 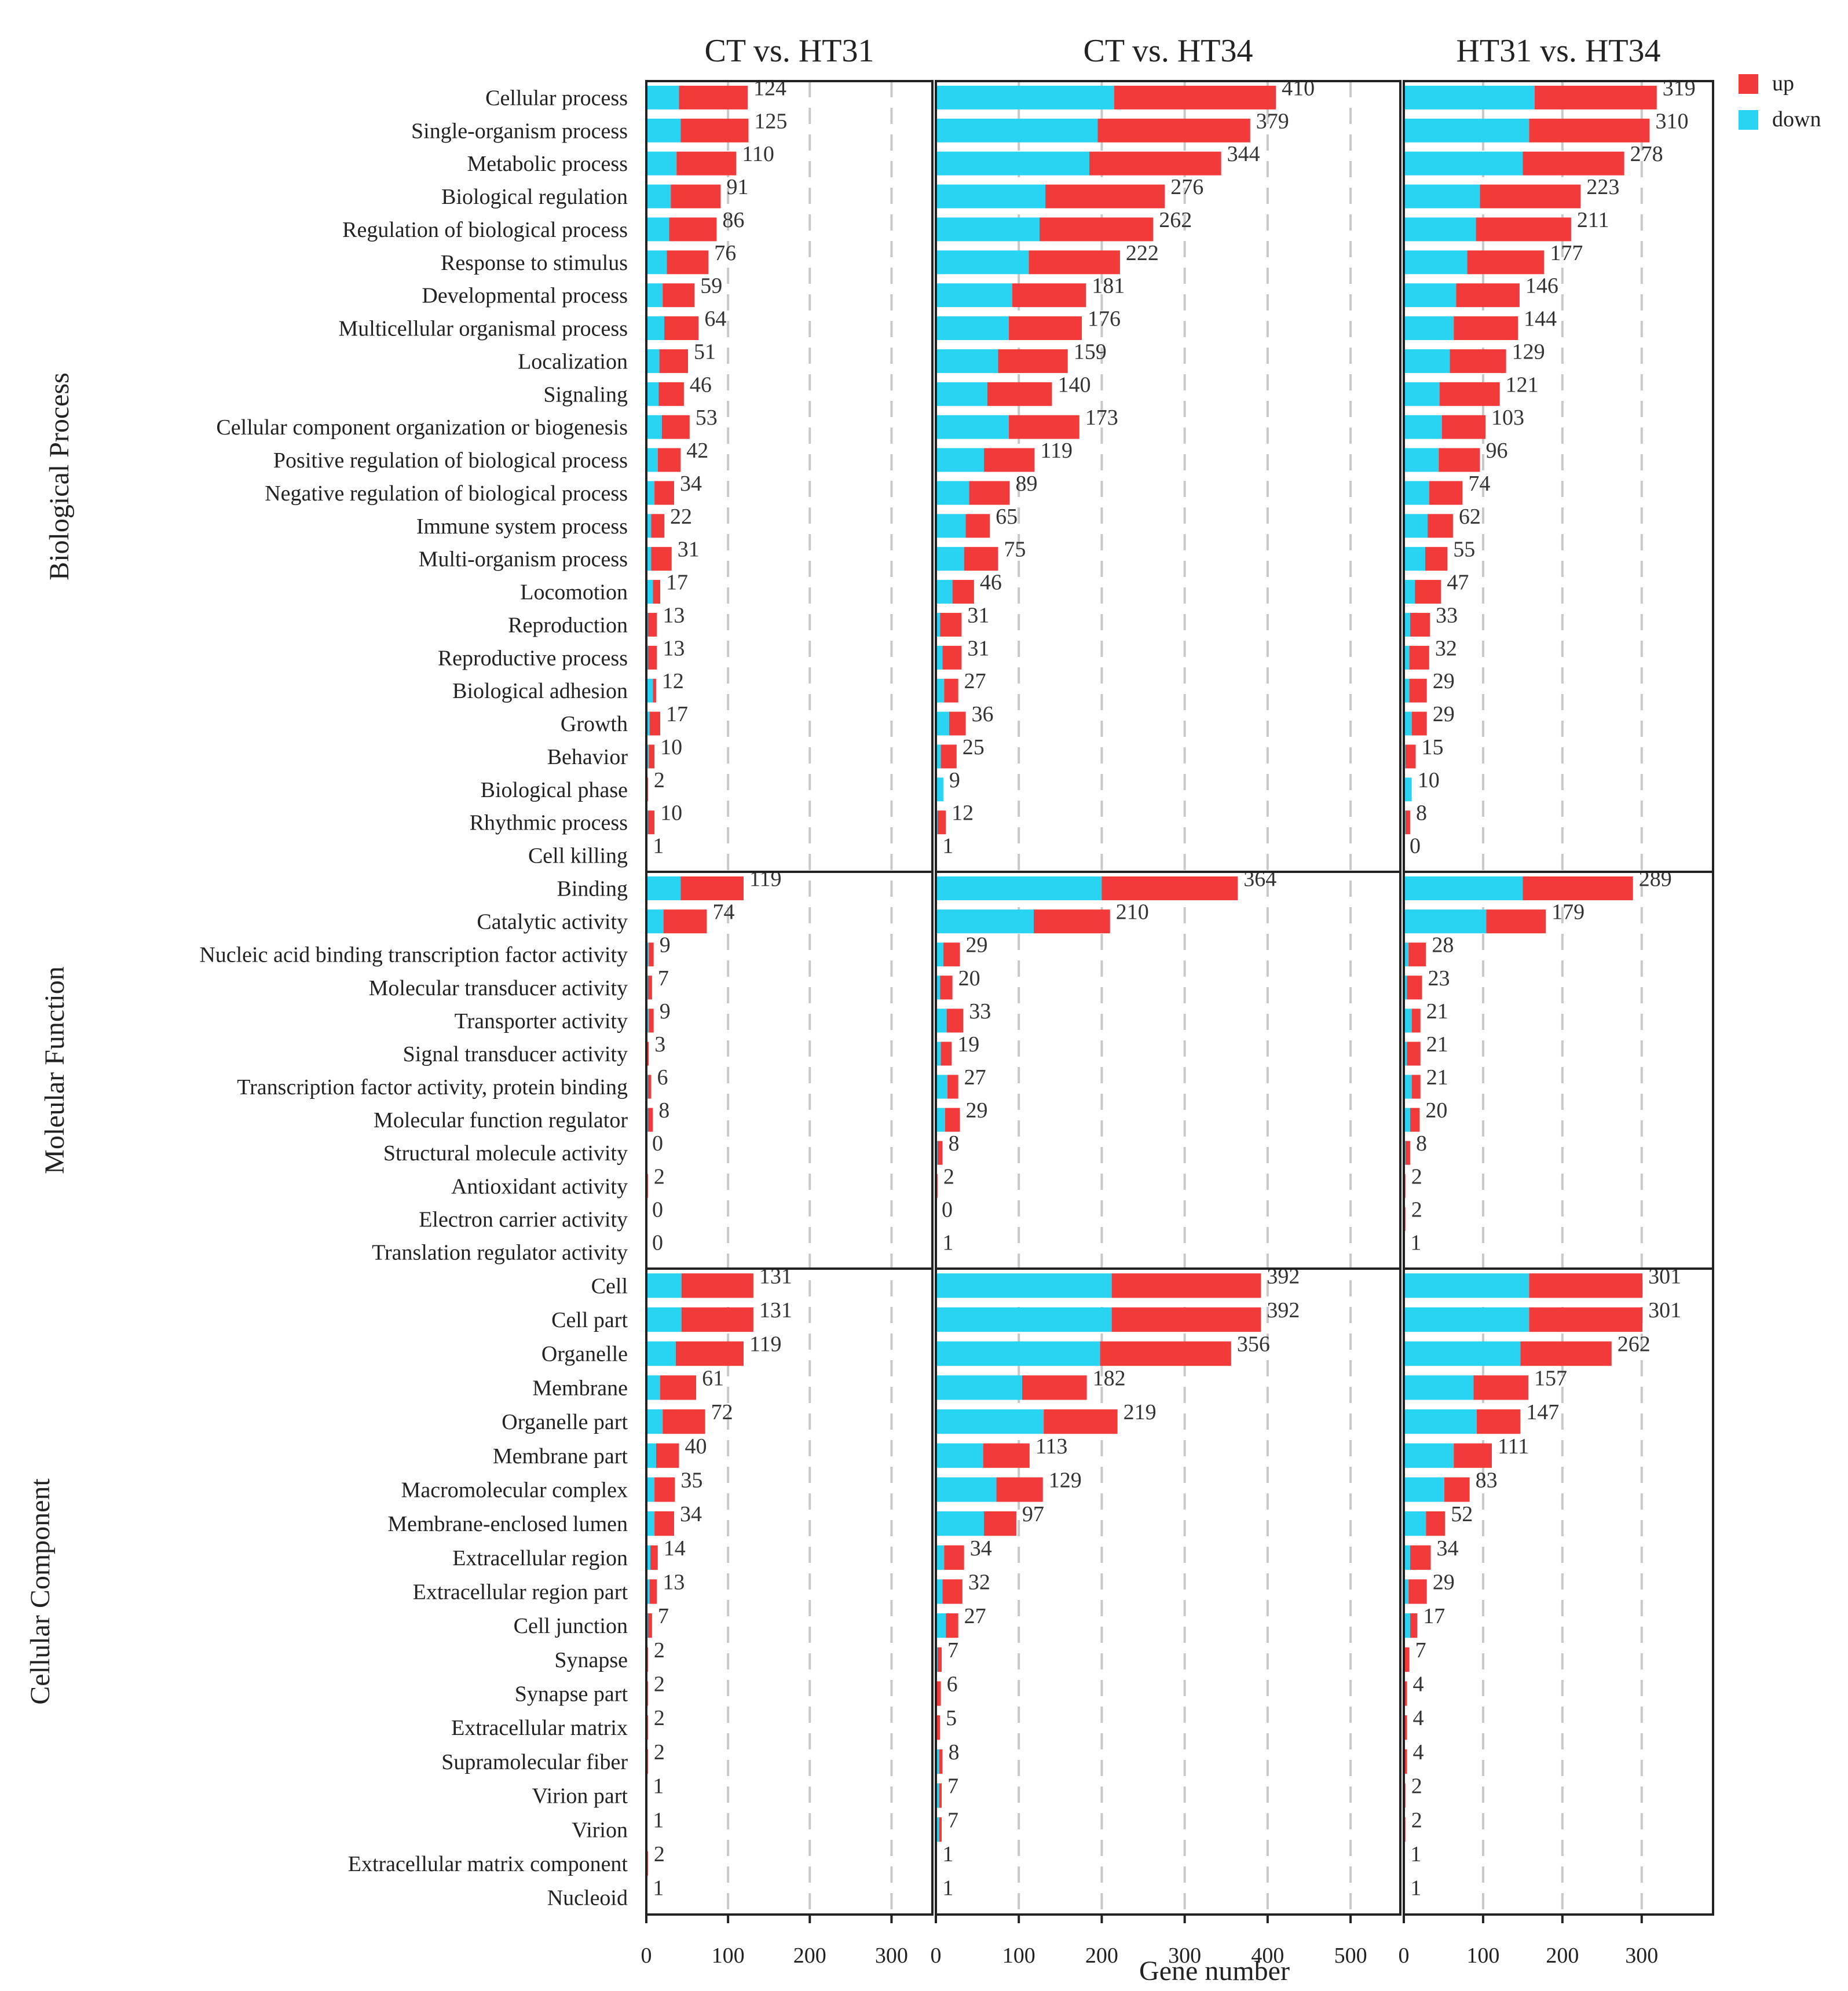 What do you see at coordinates (1033, 1514) in the screenshot?
I see `data-label: 97` at bounding box center [1033, 1514].